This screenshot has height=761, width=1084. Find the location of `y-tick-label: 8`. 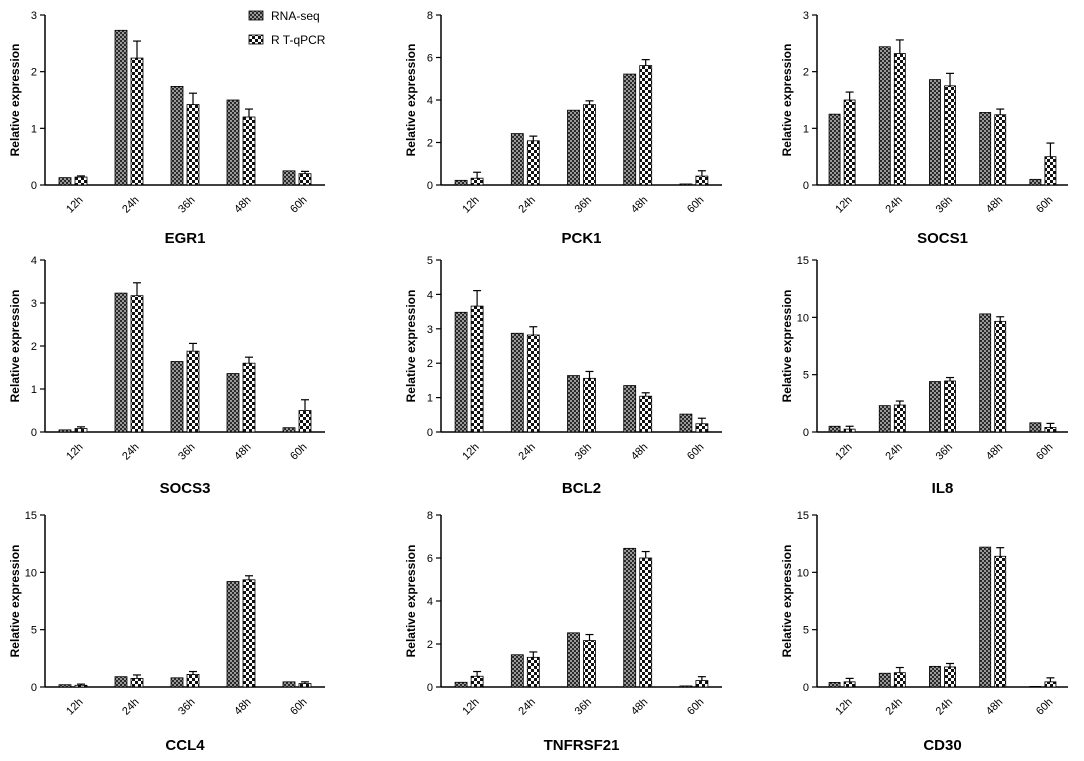

y-tick-label: 8 is located at coordinates (430, 516).